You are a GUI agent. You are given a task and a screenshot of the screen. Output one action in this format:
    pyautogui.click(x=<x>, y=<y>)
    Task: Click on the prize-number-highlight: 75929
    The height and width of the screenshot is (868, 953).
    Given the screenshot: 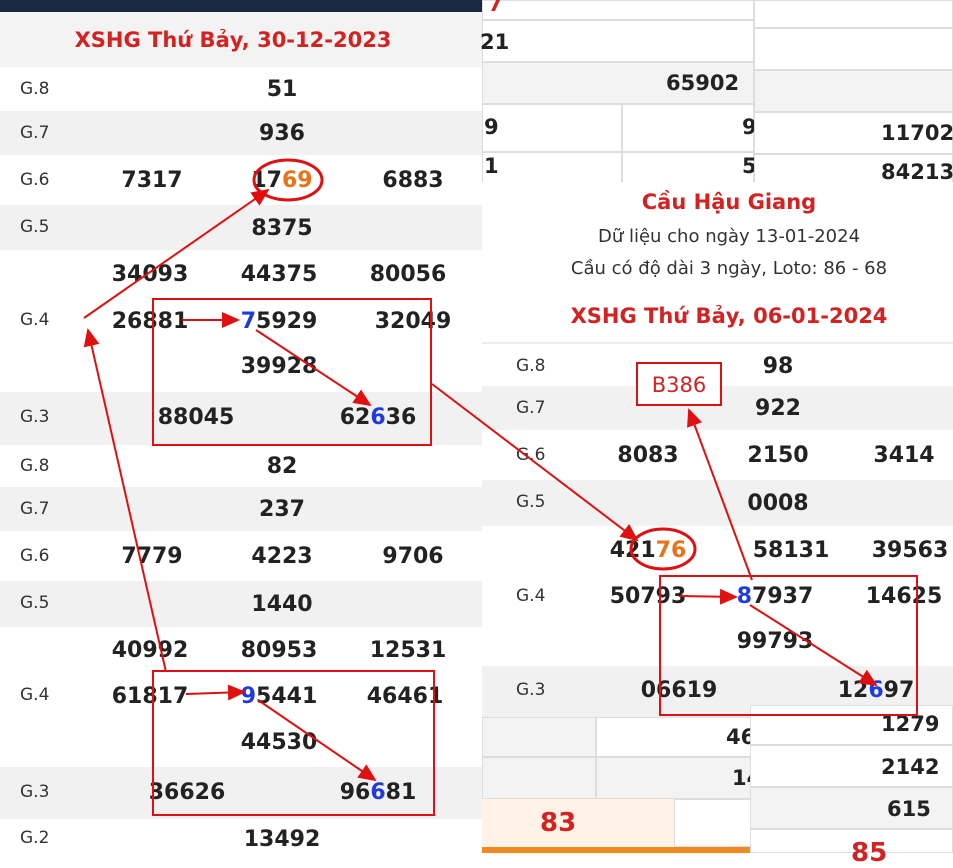 What is the action you would take?
    pyautogui.click(x=279, y=321)
    